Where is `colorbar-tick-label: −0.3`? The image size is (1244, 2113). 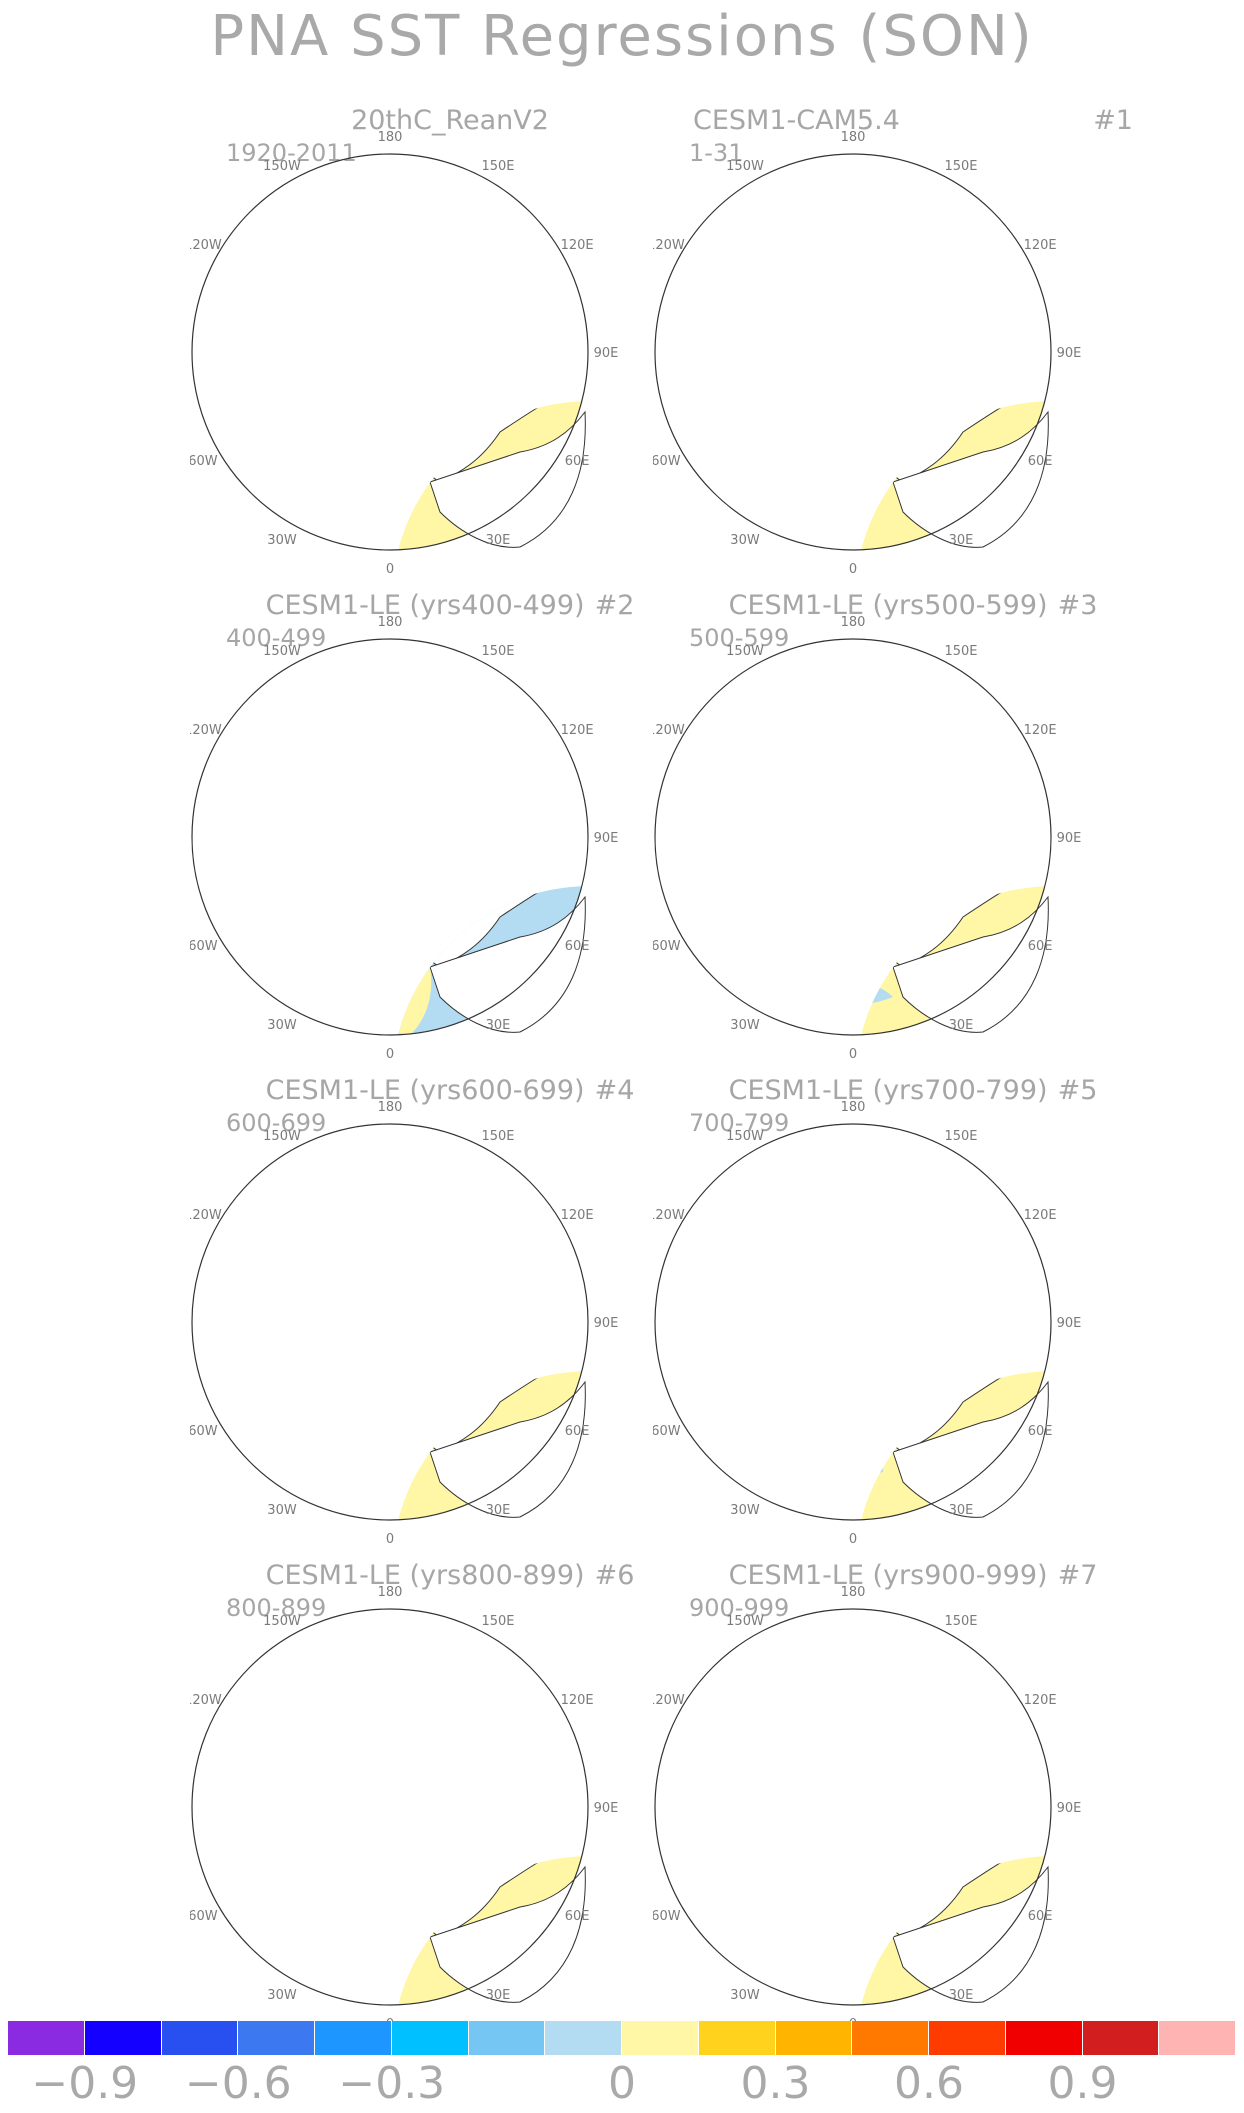 colorbar-tick-label: −0.3 is located at coordinates (392, 2083).